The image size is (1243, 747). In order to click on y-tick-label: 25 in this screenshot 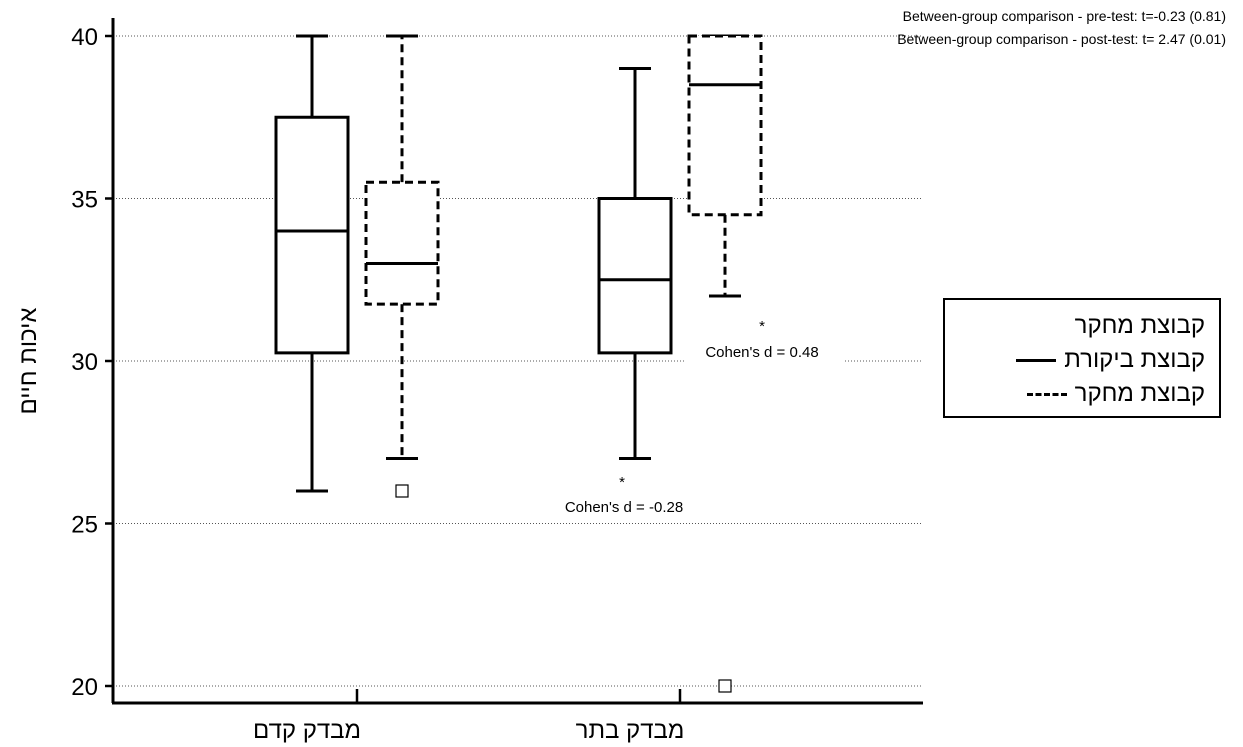, I will do `click(84, 525)`.